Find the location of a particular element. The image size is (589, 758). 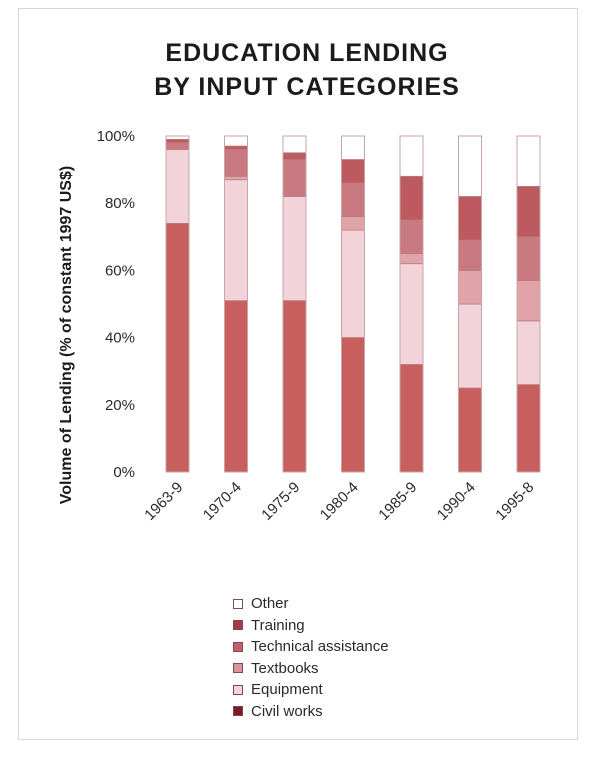

legend-label: Civil works is located at coordinates (287, 711).